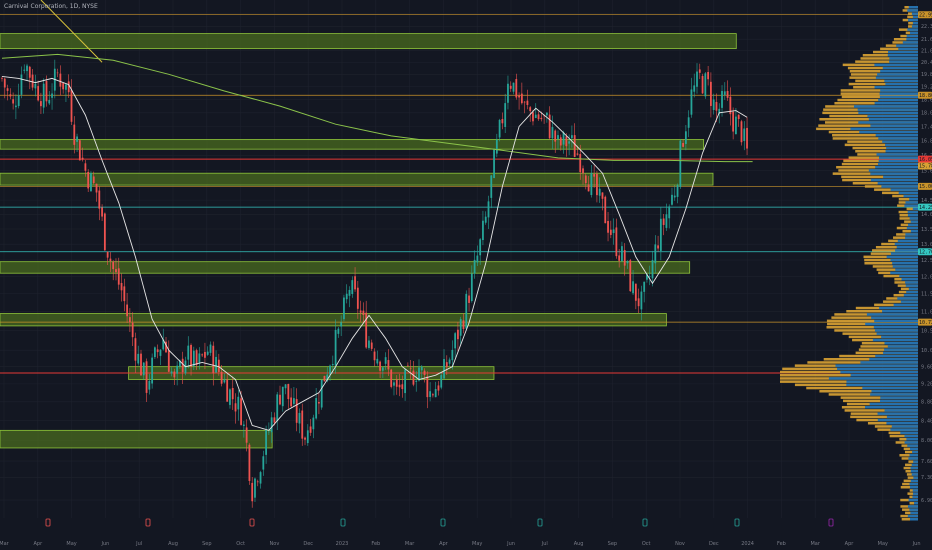 This screenshot has width=932, height=550. I want to click on chart-title: Carnival Corporation, 1D, NYSE, so click(51, 6).